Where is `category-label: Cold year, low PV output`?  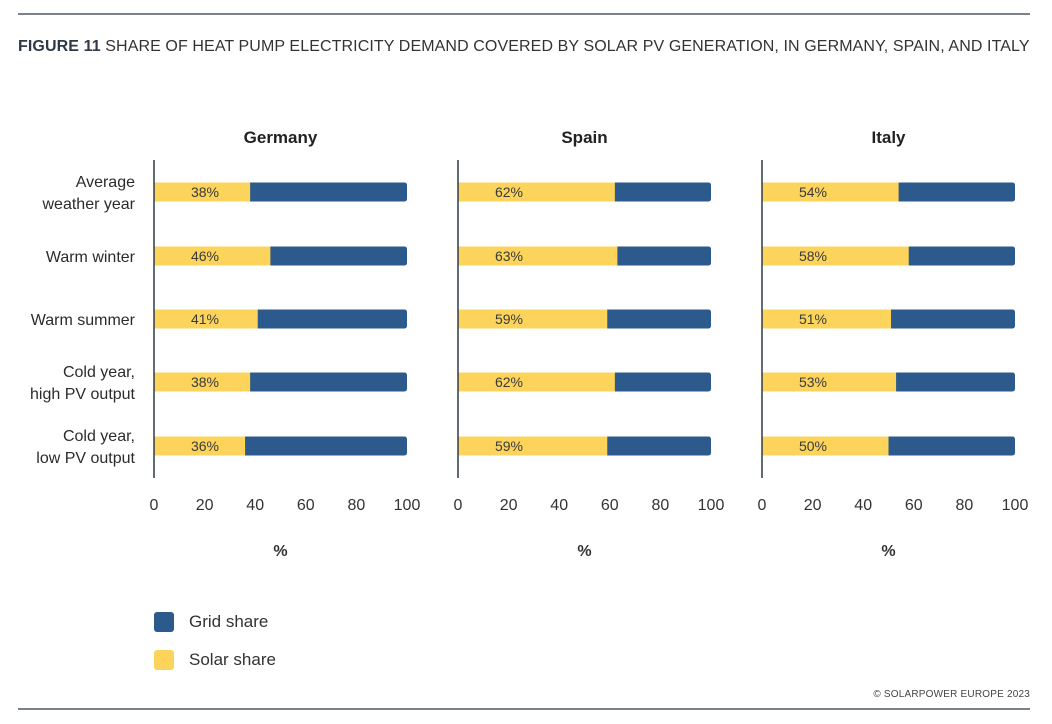
category-label: Cold year, low PV output is located at coordinates (85, 447).